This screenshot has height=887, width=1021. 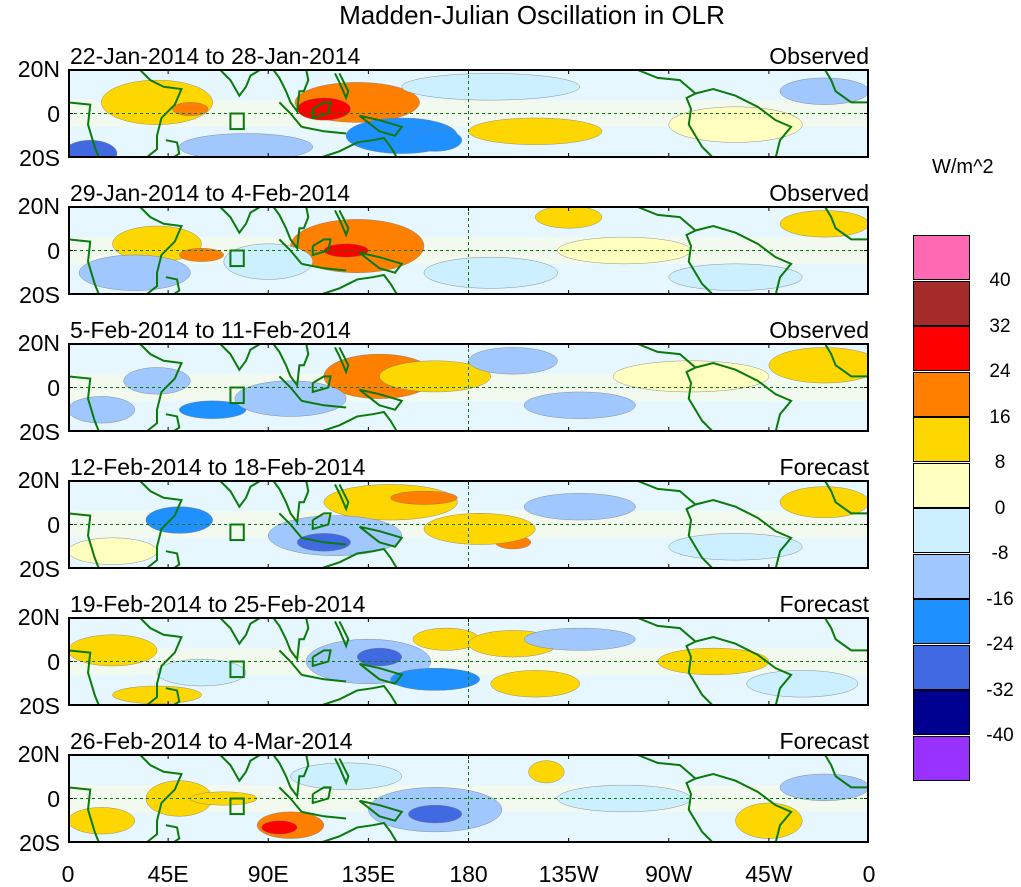 I want to click on colorbar-label: -24, so click(x=1000, y=644).